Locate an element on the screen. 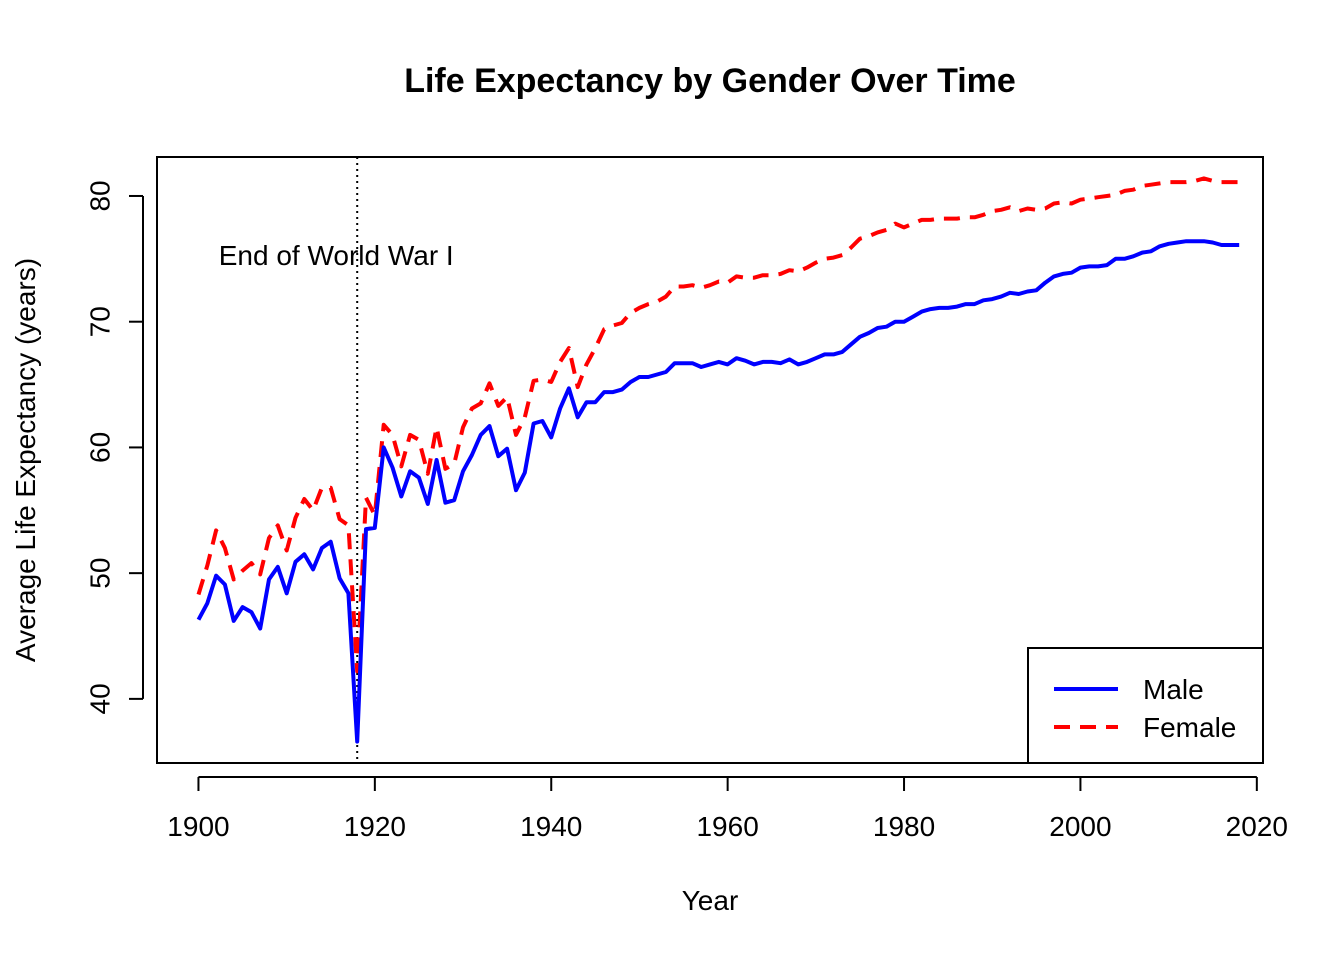 The height and width of the screenshot is (960, 1344). x-tick-label: 1980 is located at coordinates (904, 826).